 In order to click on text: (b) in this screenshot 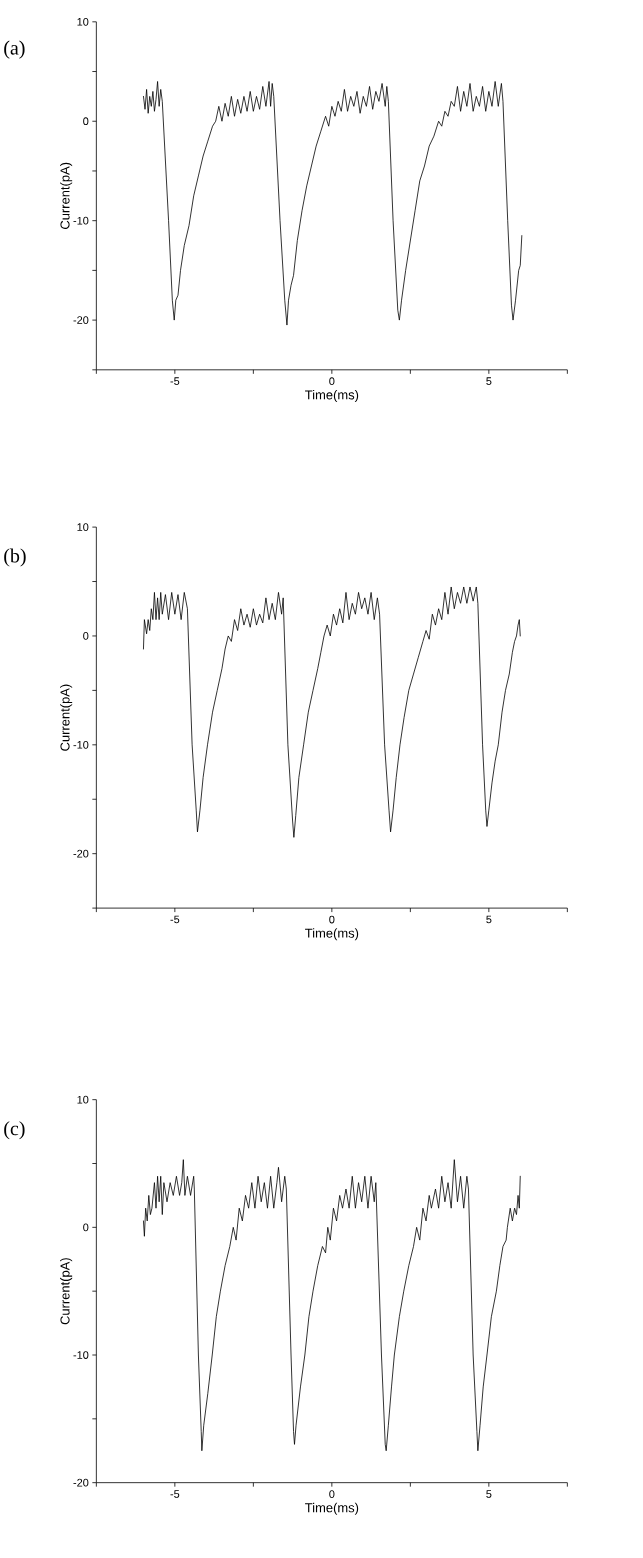, I will do `click(15, 557)`.